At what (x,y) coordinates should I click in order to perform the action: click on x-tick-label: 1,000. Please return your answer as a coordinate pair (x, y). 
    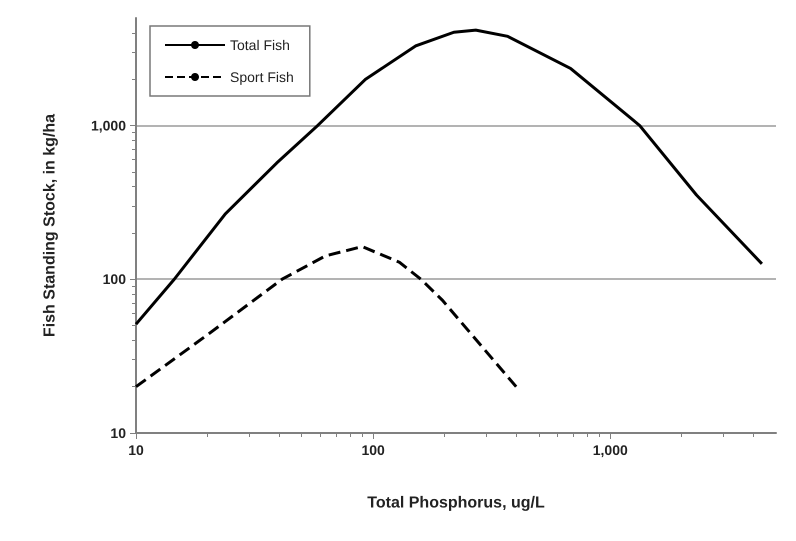
    Looking at the image, I should click on (610, 450).